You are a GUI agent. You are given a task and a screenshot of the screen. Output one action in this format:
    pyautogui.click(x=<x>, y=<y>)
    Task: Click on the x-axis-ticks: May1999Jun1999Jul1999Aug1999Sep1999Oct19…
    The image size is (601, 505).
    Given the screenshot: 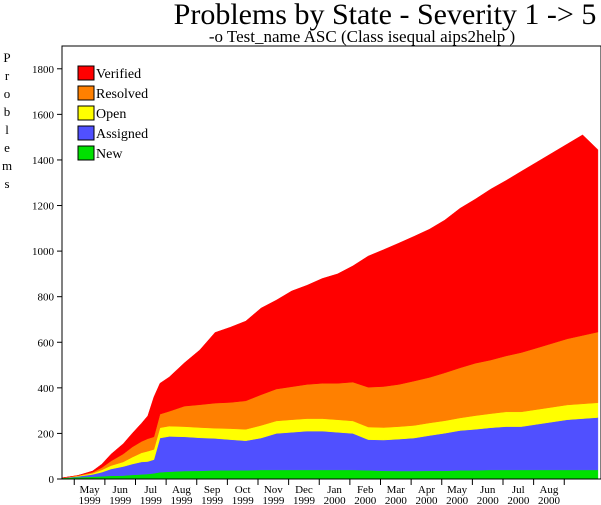 What is the action you would take?
    pyautogui.click(x=319, y=492)
    